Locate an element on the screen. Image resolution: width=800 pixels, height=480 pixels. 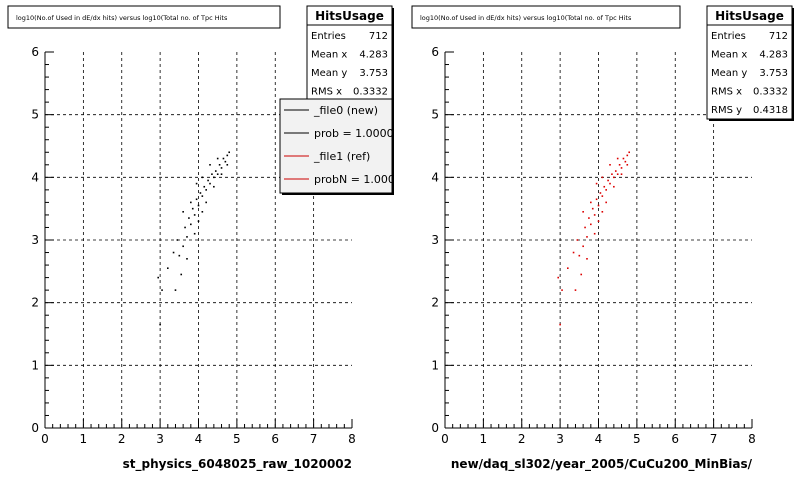
stats-label: RMS x is located at coordinates (326, 92).